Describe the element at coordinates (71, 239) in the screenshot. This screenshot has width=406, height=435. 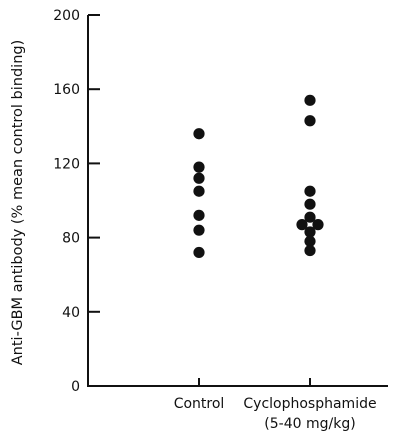
I see `y-tick-label: 80` at that location.